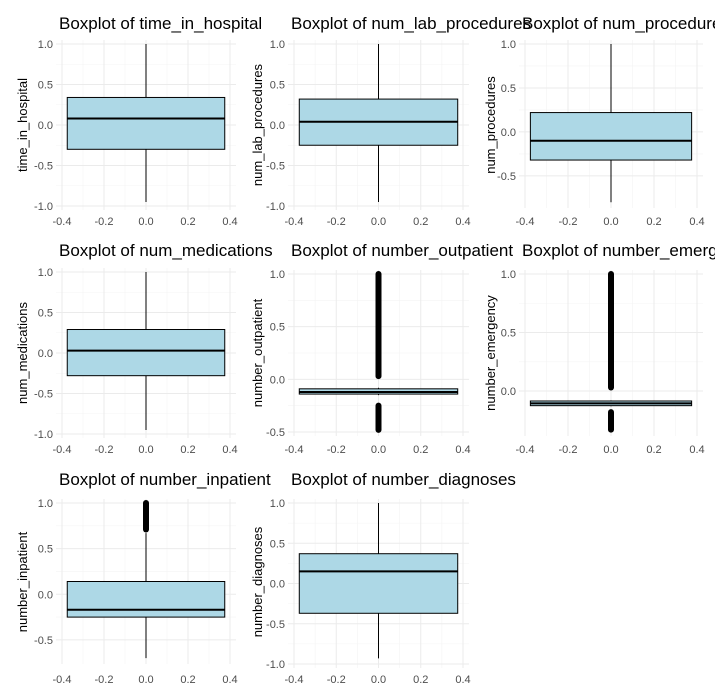 The image size is (715, 700). I want to click on y-axis-label: num_lab_procedures, so click(257, 124).